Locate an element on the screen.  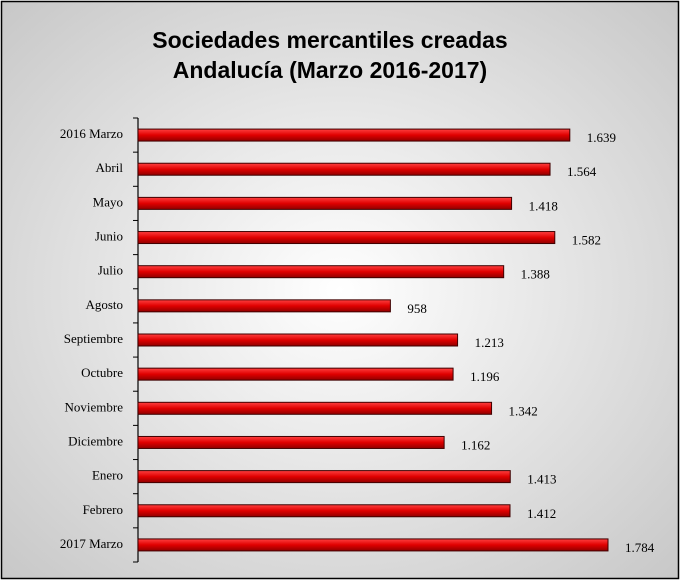
data-label: 1.564 is located at coordinates (582, 171).